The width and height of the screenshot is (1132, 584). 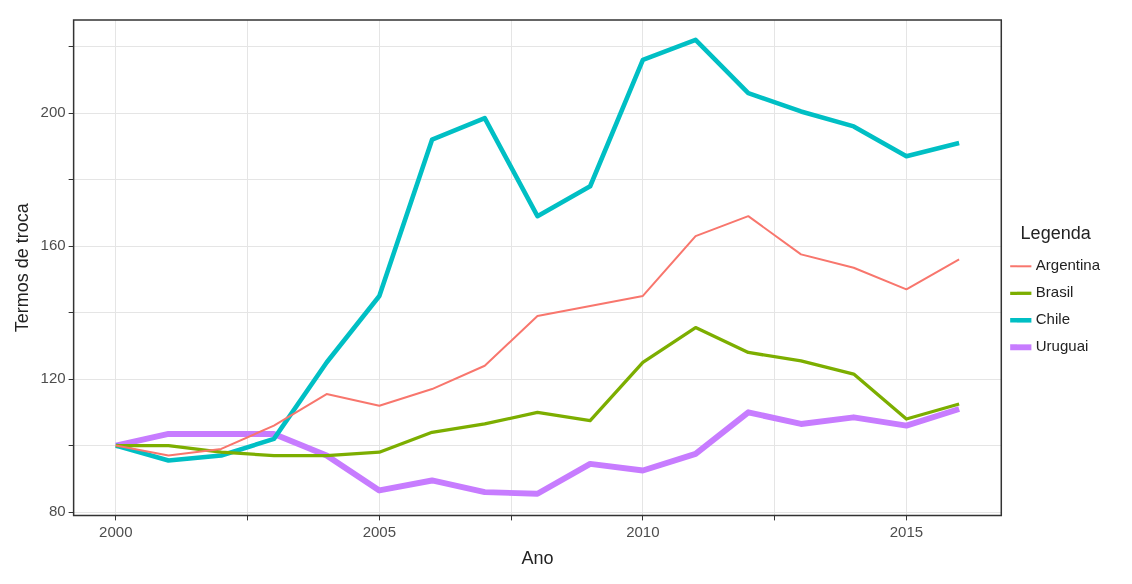 I want to click on x-tick-label: 2000, so click(x=116, y=531).